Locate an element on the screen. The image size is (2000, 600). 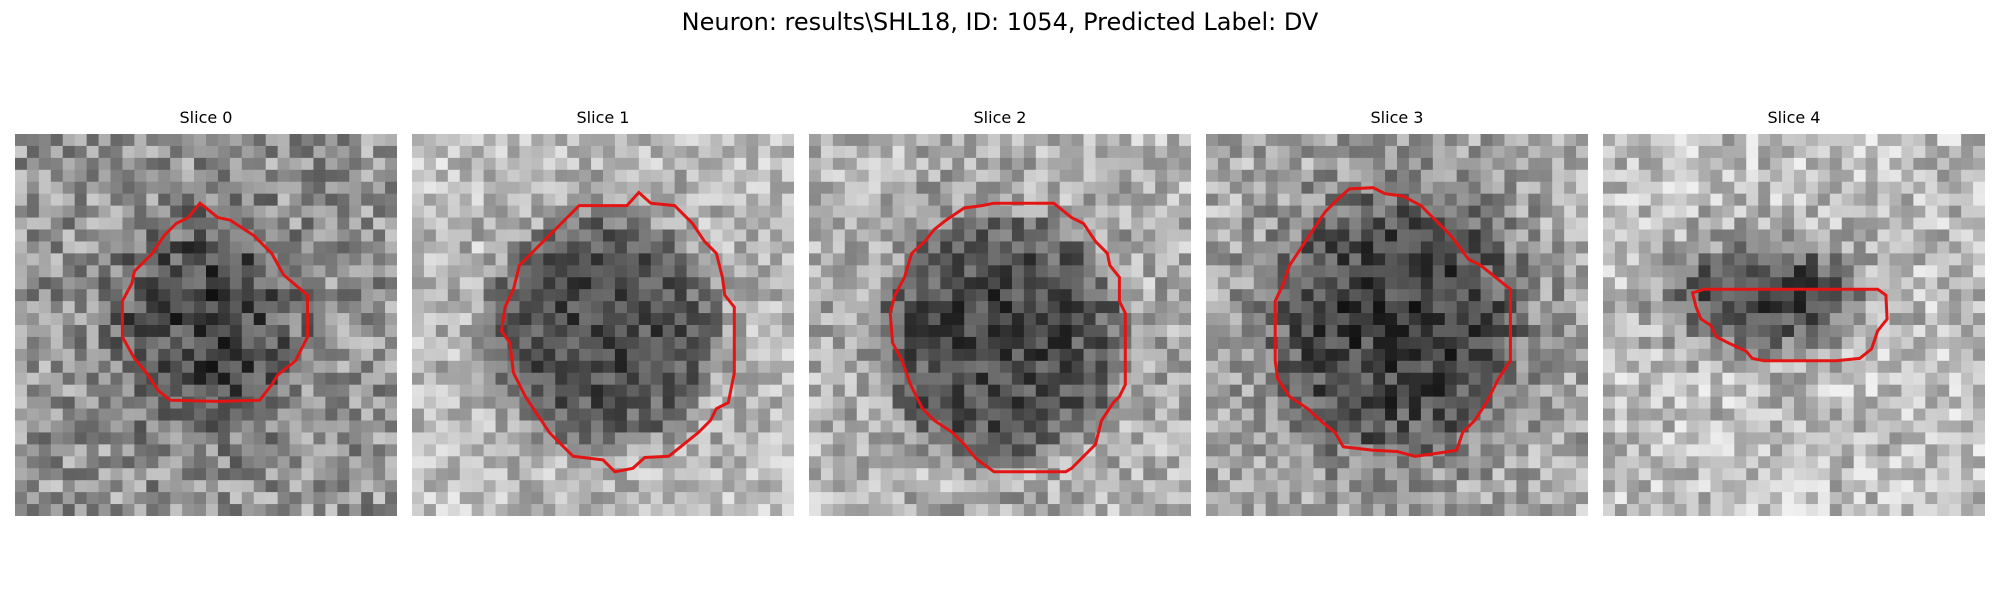
slice-4-svg is located at coordinates (1794, 325).